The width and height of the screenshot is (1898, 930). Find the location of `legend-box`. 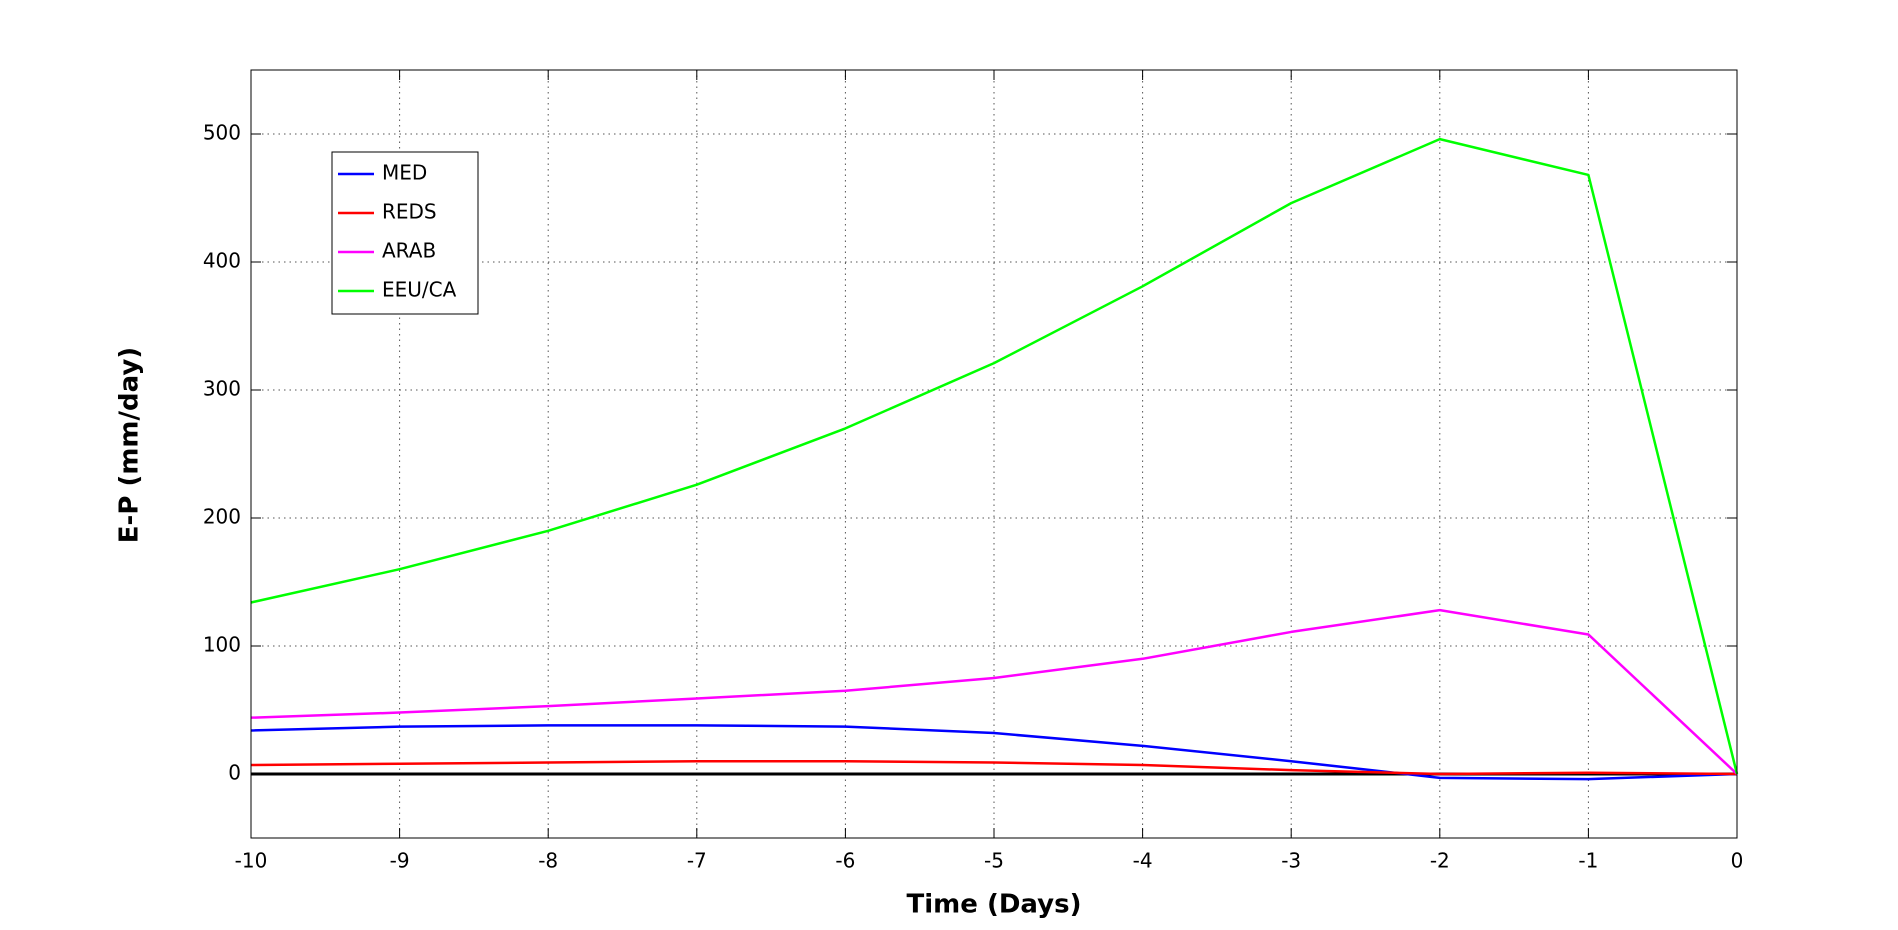

legend-box is located at coordinates (405, 233).